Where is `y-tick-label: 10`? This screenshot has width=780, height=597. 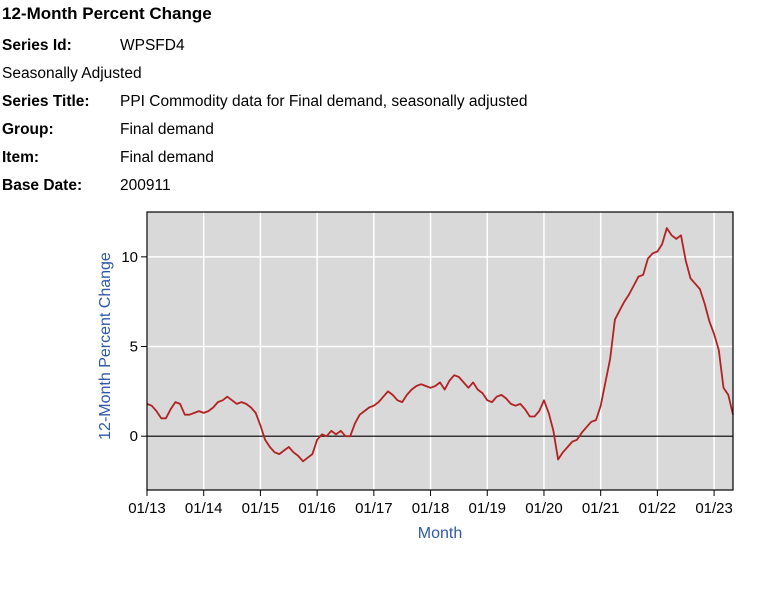
y-tick-label: 10 is located at coordinates (129, 257).